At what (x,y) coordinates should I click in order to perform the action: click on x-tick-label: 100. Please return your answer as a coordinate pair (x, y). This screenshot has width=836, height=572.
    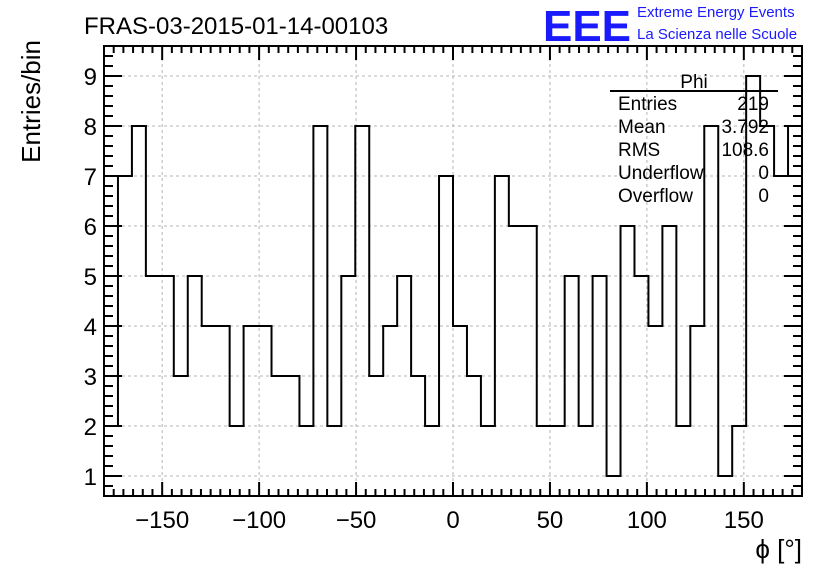
    Looking at the image, I should click on (647, 520).